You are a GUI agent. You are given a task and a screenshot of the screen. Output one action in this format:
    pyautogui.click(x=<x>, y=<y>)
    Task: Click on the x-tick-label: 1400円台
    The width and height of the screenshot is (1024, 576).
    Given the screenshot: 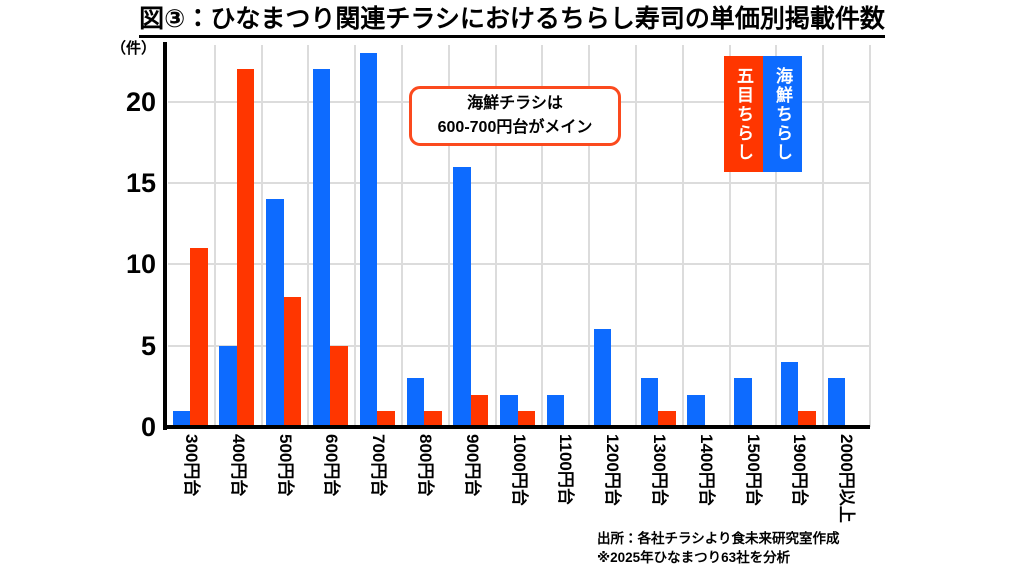 What is the action you would take?
    pyautogui.click(x=706, y=470)
    